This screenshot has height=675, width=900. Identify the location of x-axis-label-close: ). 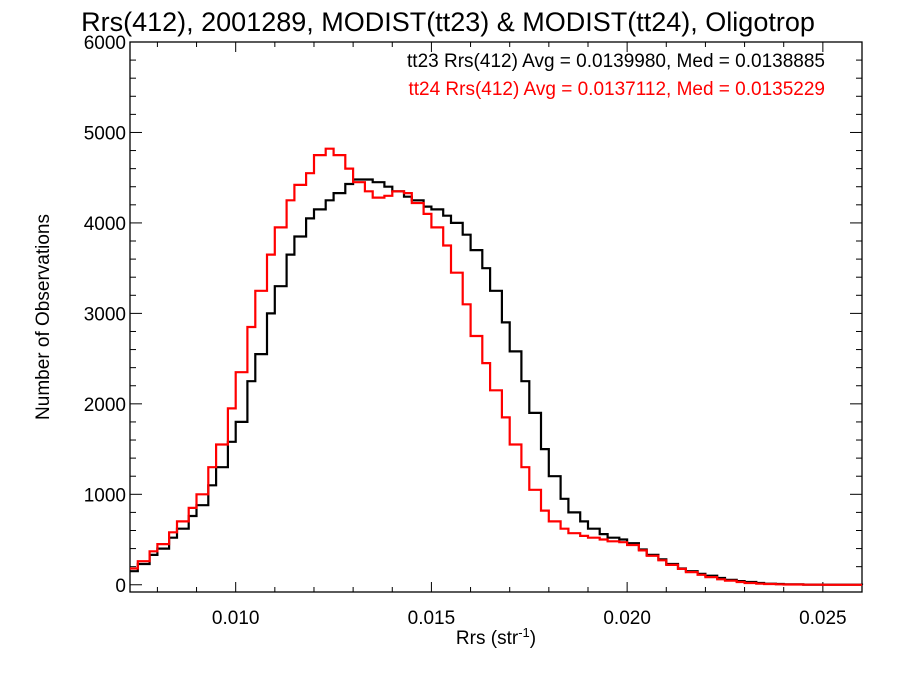
(533, 638).